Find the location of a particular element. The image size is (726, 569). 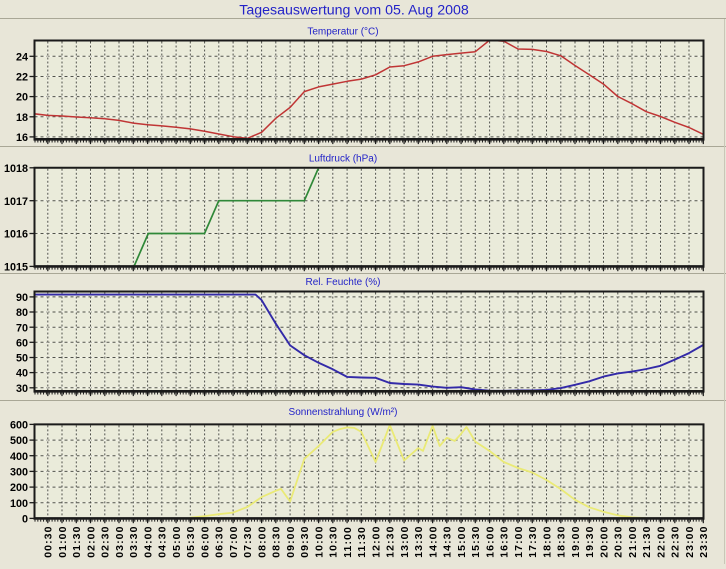

svg-text: 13:30 is located at coordinates (419, 541).